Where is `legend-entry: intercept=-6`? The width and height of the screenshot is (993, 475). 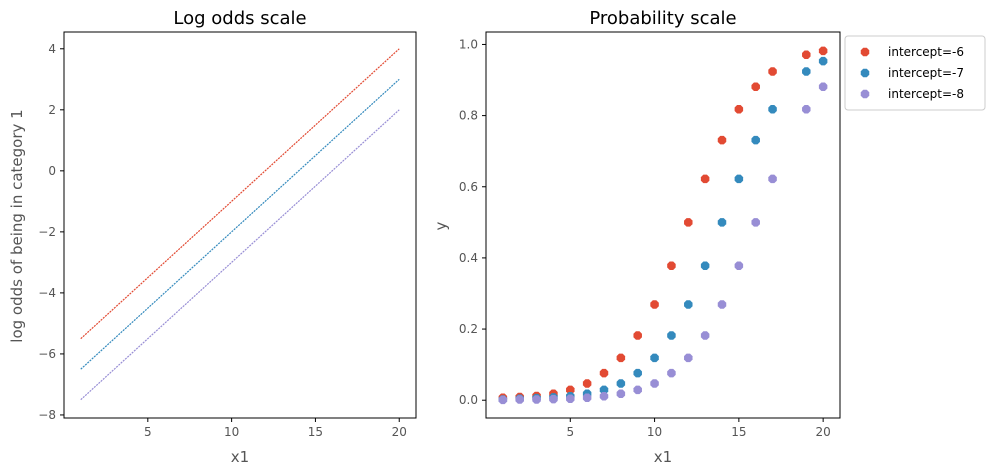
legend-entry: intercept=-6 is located at coordinates (912, 52).